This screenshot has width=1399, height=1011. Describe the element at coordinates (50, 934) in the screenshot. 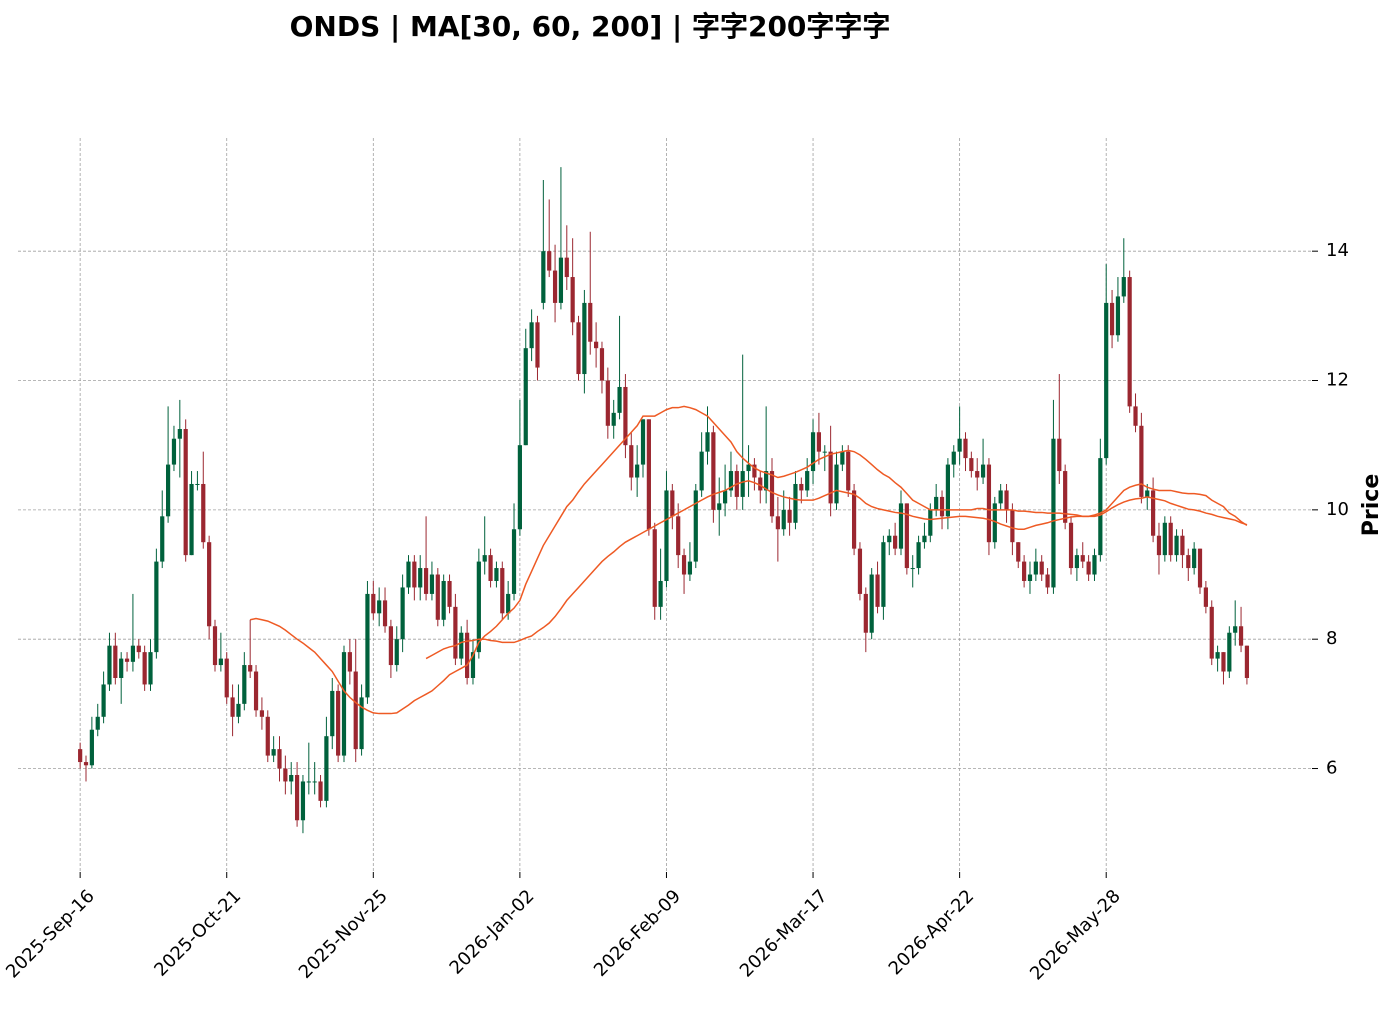

I see `x-tick-label: 2025-Sep-16` at that location.